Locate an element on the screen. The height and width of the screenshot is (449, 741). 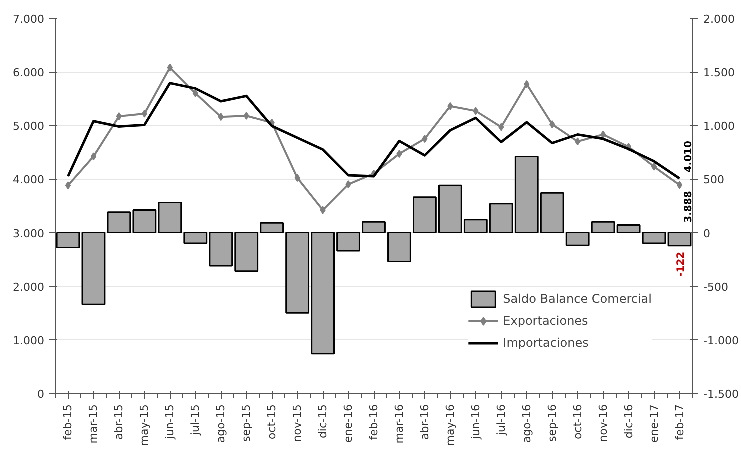
data-label: 3.888 is located at coordinates (688, 207).